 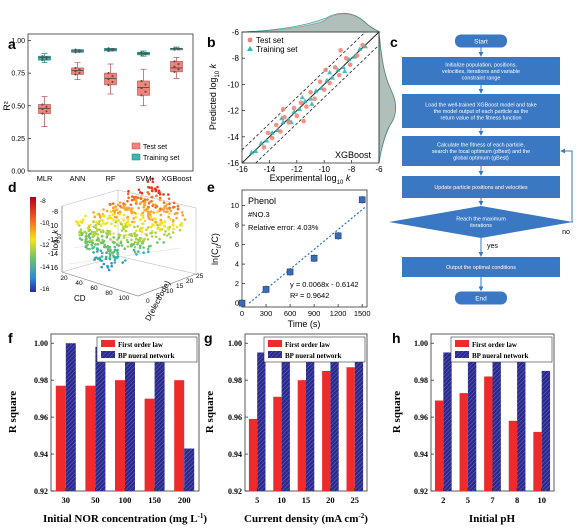 What do you see at coordinates (314, 313) in the screenshot?
I see `x-tick-label: 900` at bounding box center [314, 313].